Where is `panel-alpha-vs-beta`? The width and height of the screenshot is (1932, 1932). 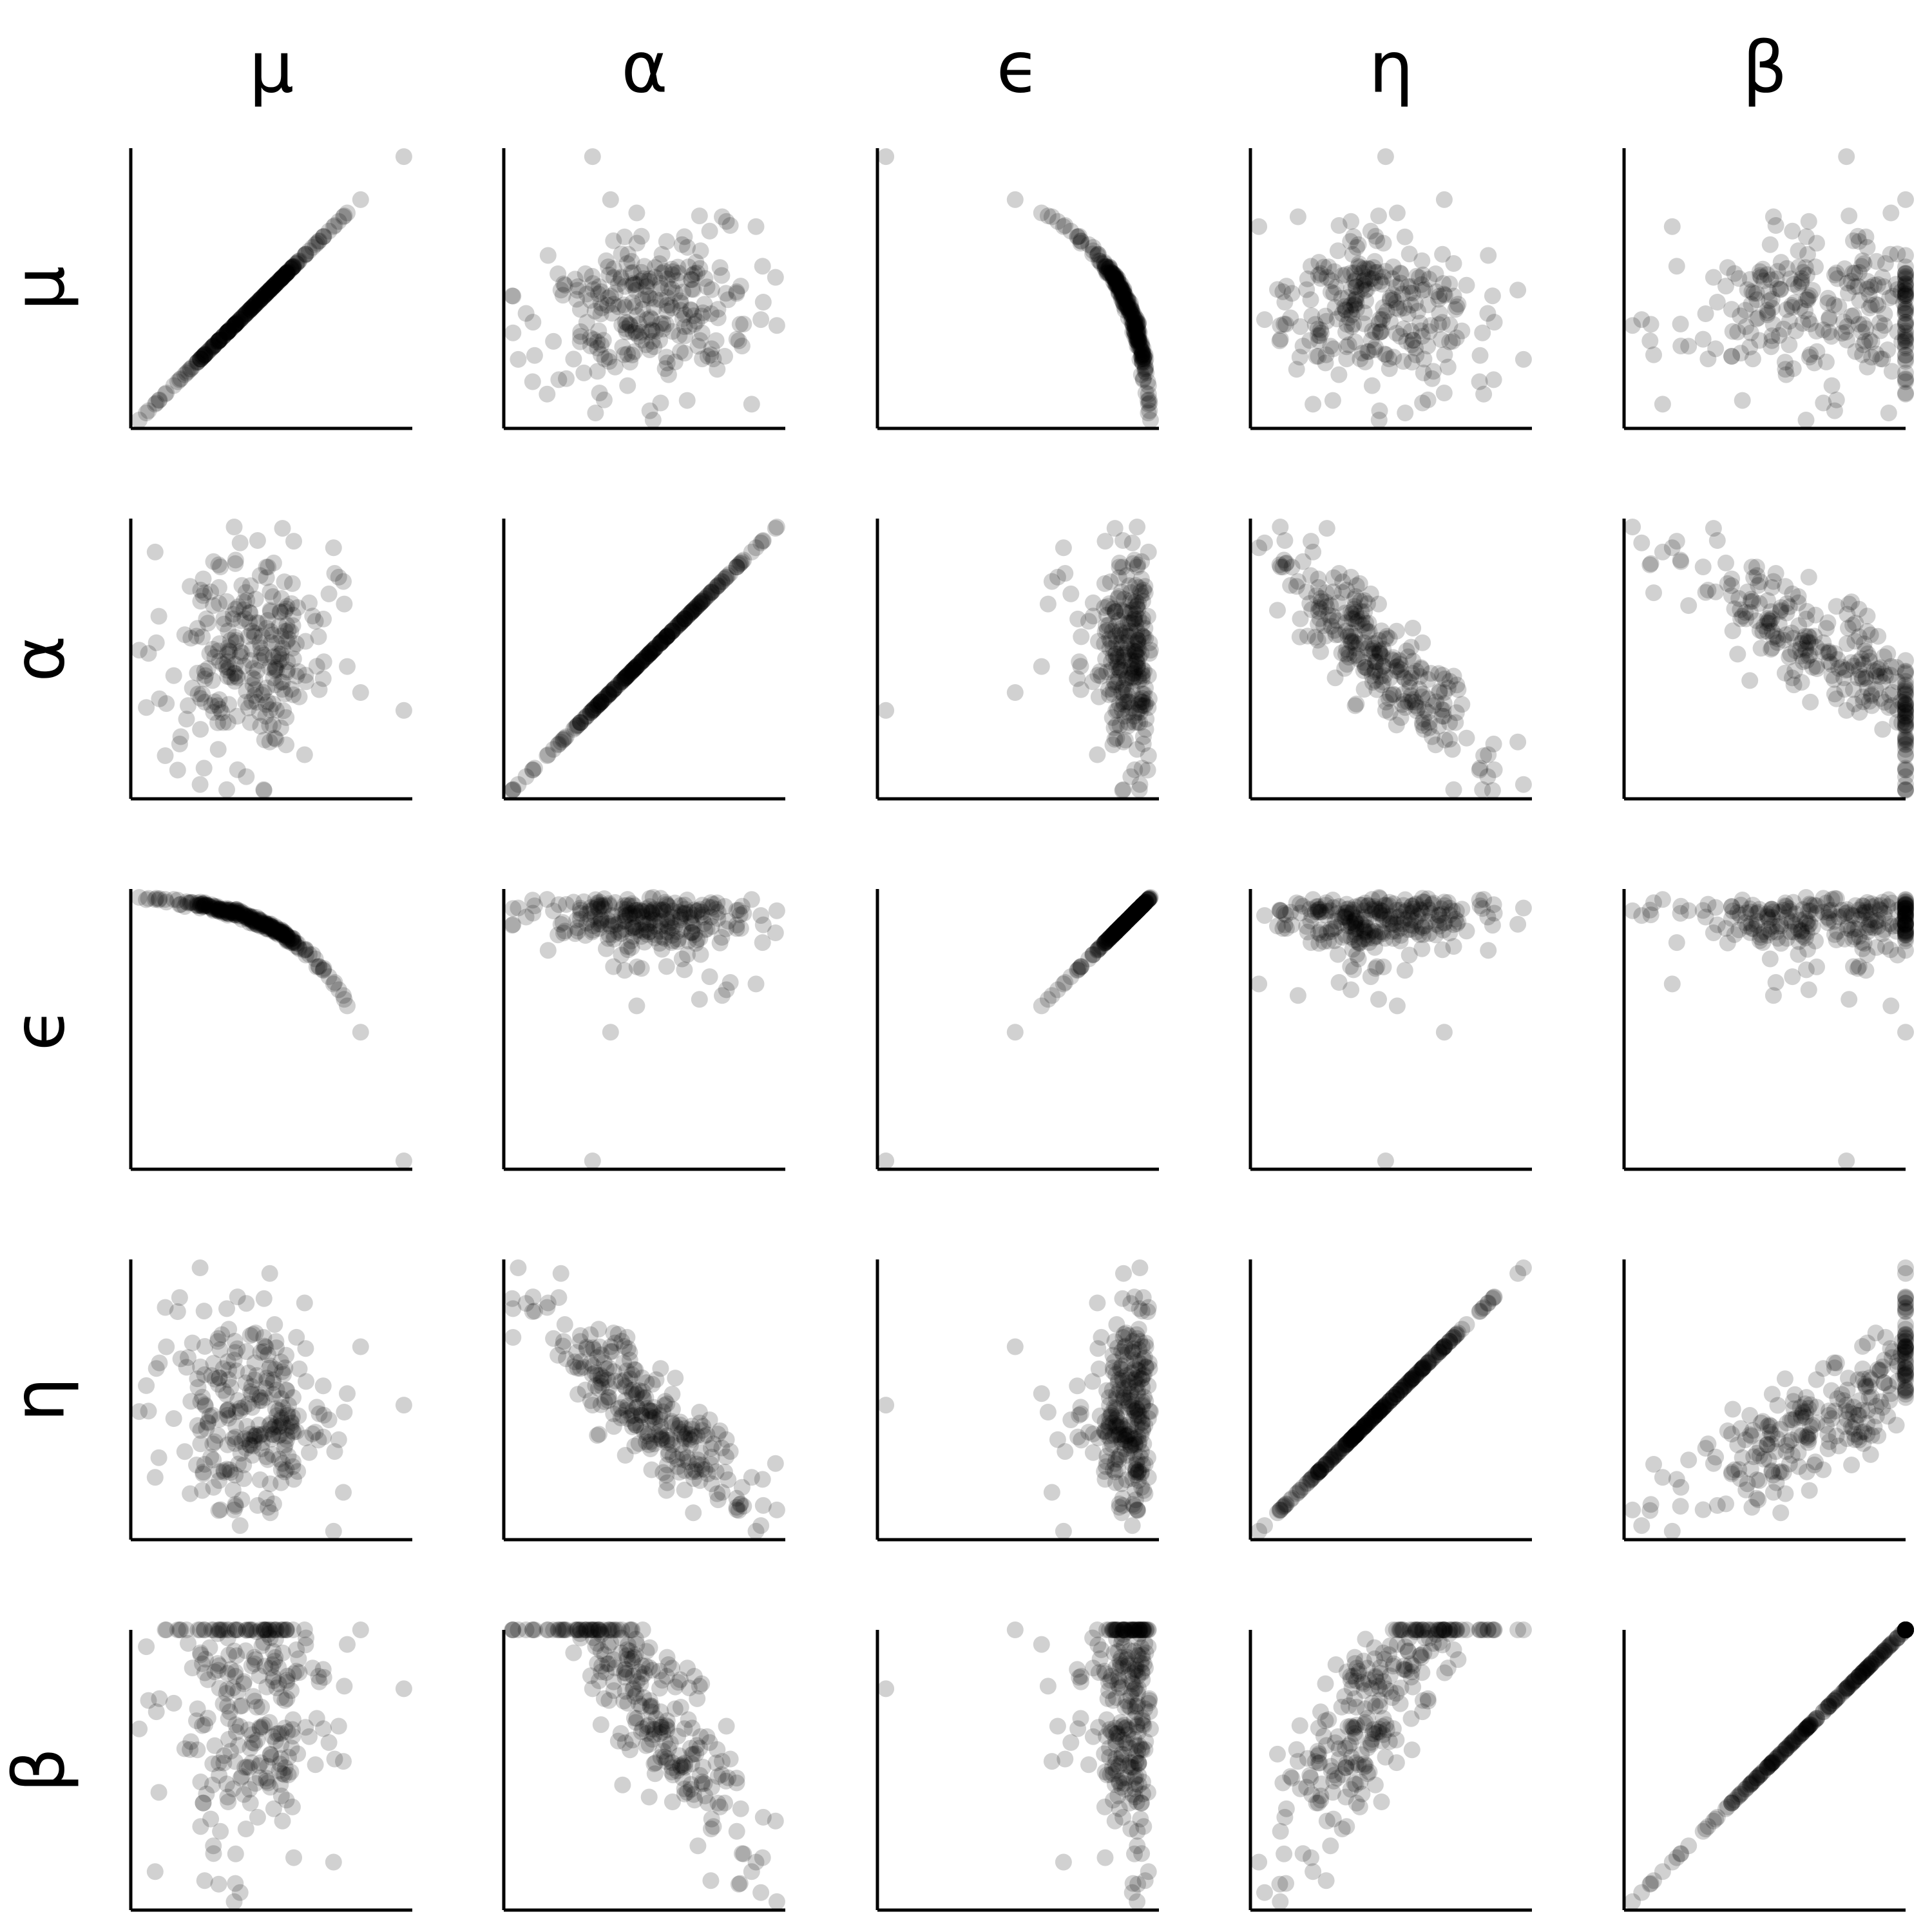 panel-alpha-vs-beta is located at coordinates (1768, 660).